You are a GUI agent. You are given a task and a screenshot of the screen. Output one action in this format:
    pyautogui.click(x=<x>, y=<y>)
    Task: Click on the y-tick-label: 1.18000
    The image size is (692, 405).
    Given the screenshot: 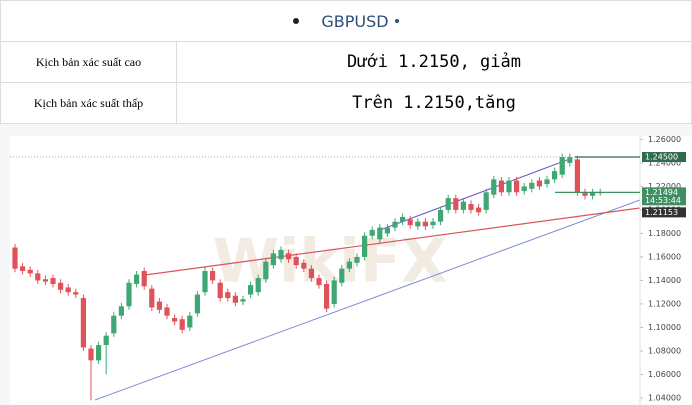 What is the action you would take?
    pyautogui.click(x=664, y=233)
    